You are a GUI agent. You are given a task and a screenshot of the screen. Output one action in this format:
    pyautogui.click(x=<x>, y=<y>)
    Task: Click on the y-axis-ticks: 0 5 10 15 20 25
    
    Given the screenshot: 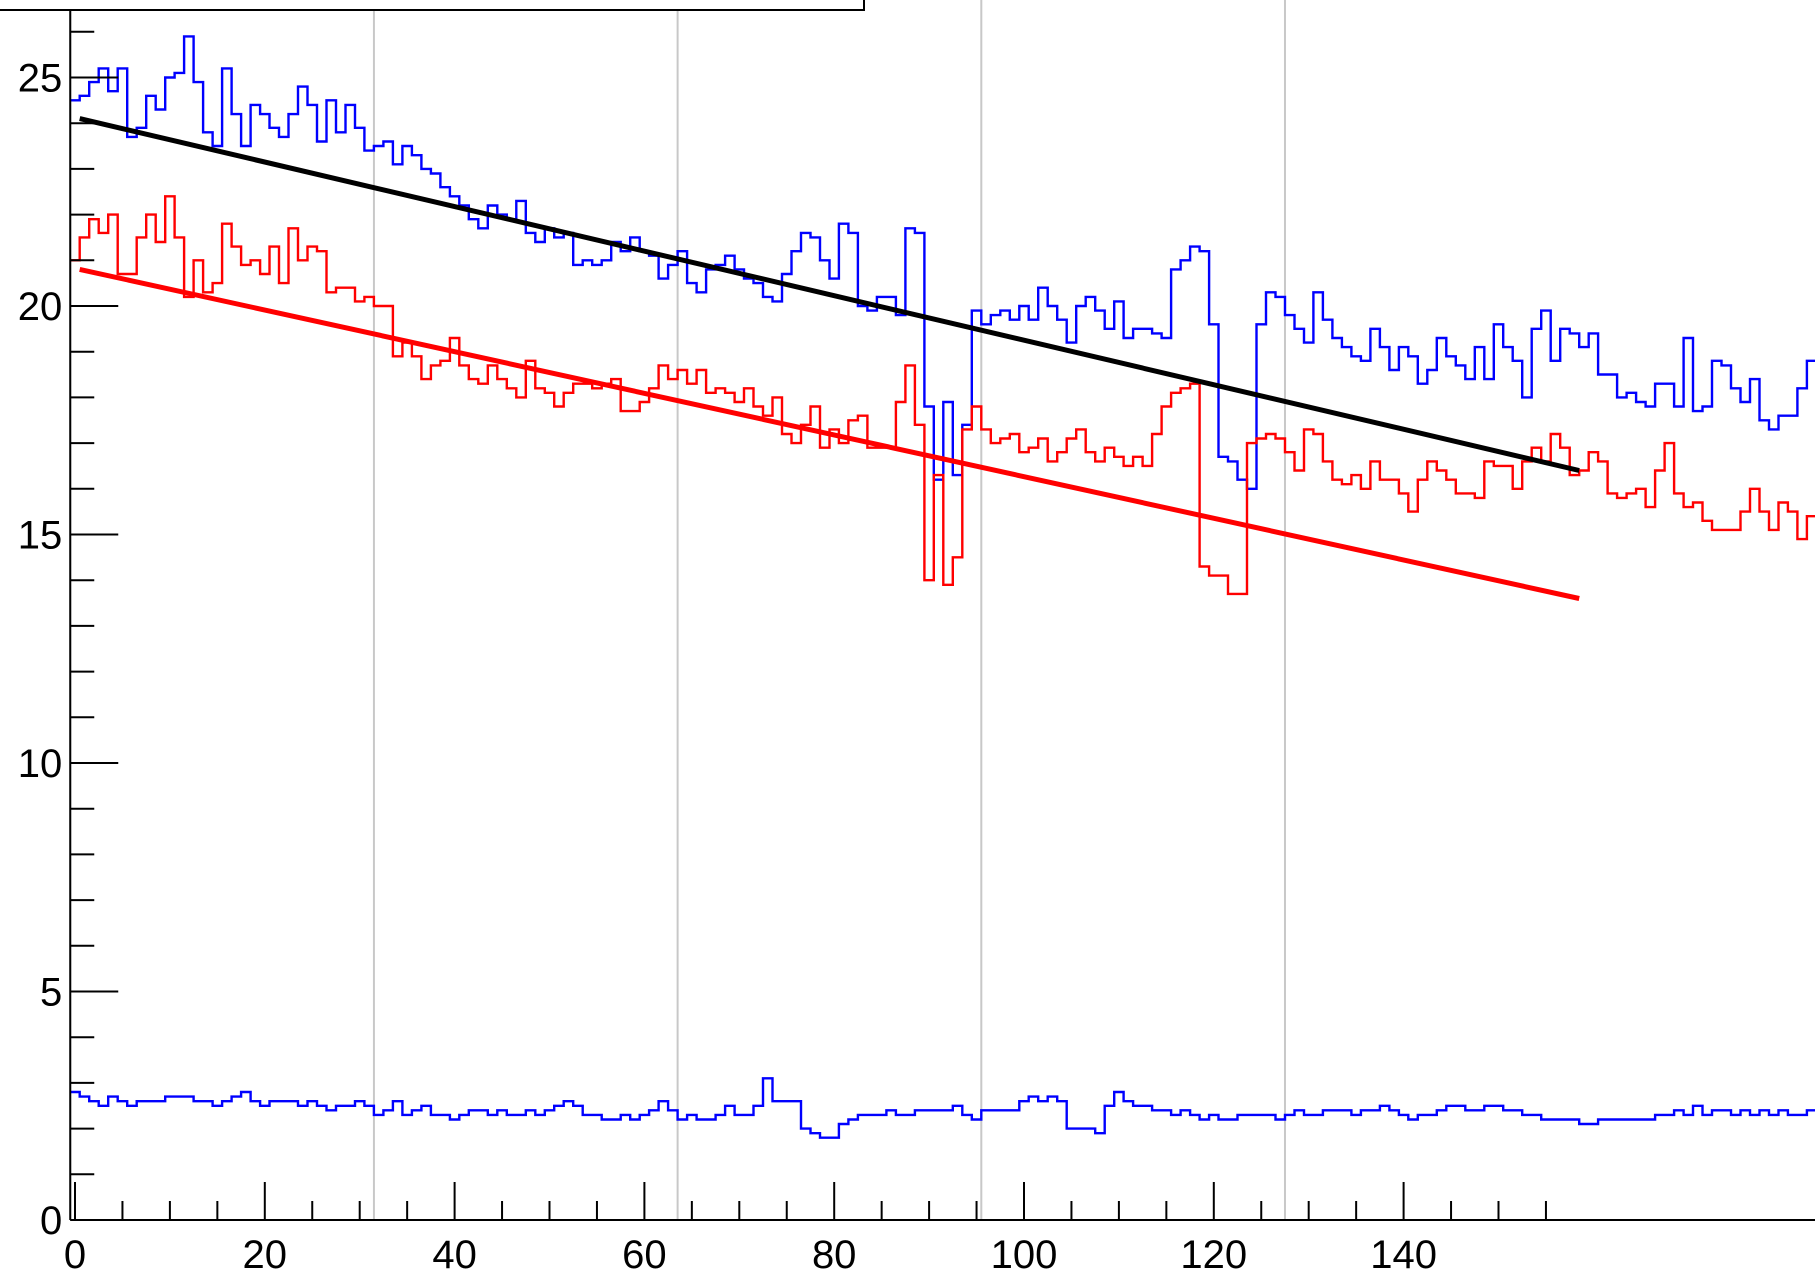 What is the action you would take?
    pyautogui.click(x=68, y=636)
    